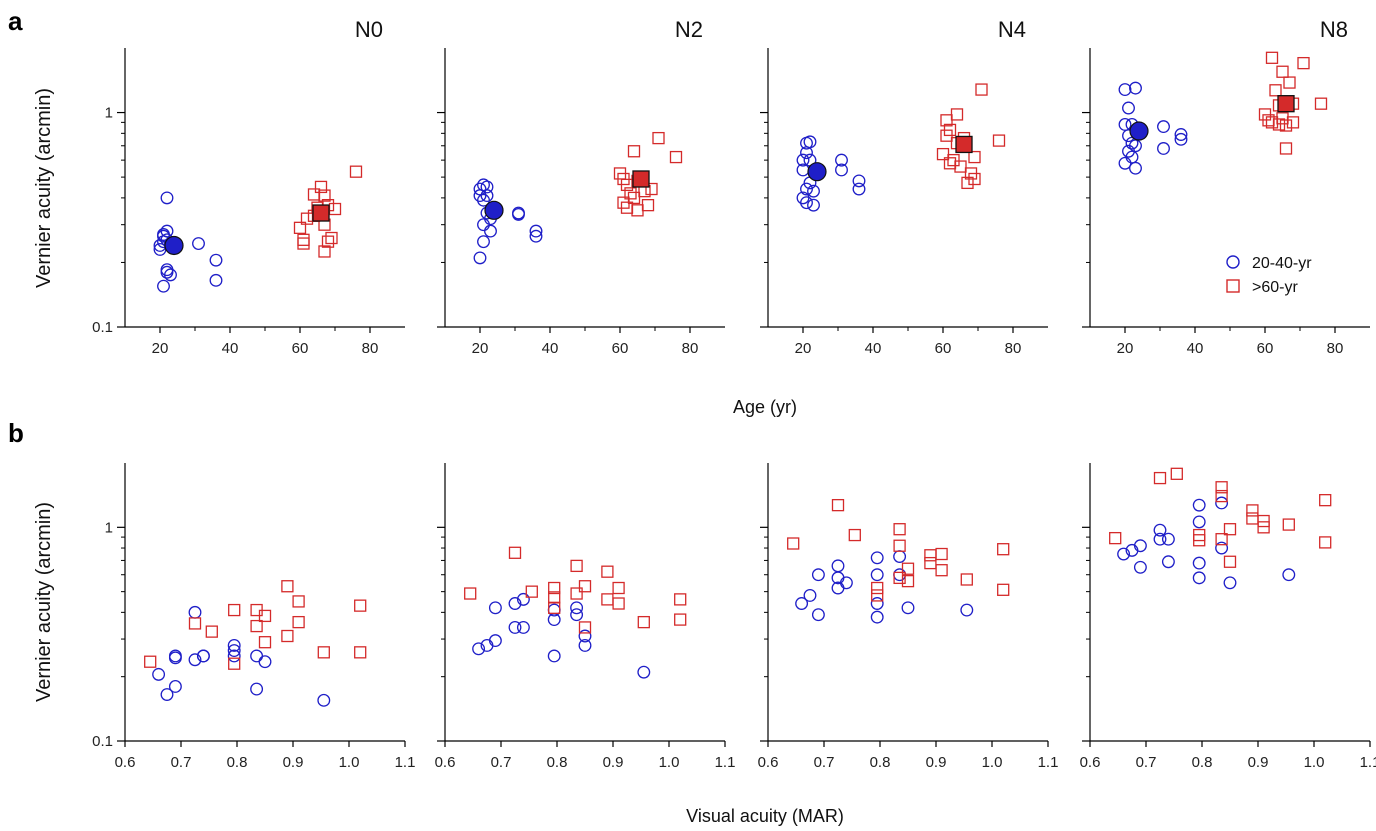 Image resolution: width=1376 pixels, height=831 pixels. I want to click on panel-a-4: 20 40 60 80 N8, so click(1226, 187).